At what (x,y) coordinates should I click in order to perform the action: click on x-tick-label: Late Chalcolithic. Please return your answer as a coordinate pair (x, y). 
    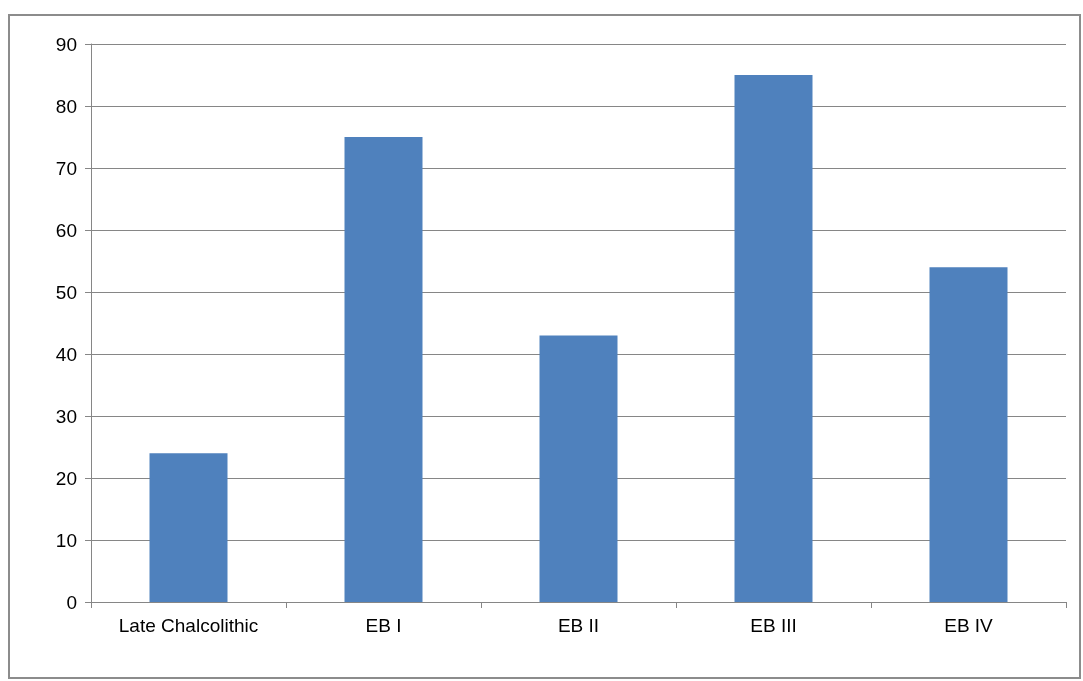
    Looking at the image, I should click on (188, 625).